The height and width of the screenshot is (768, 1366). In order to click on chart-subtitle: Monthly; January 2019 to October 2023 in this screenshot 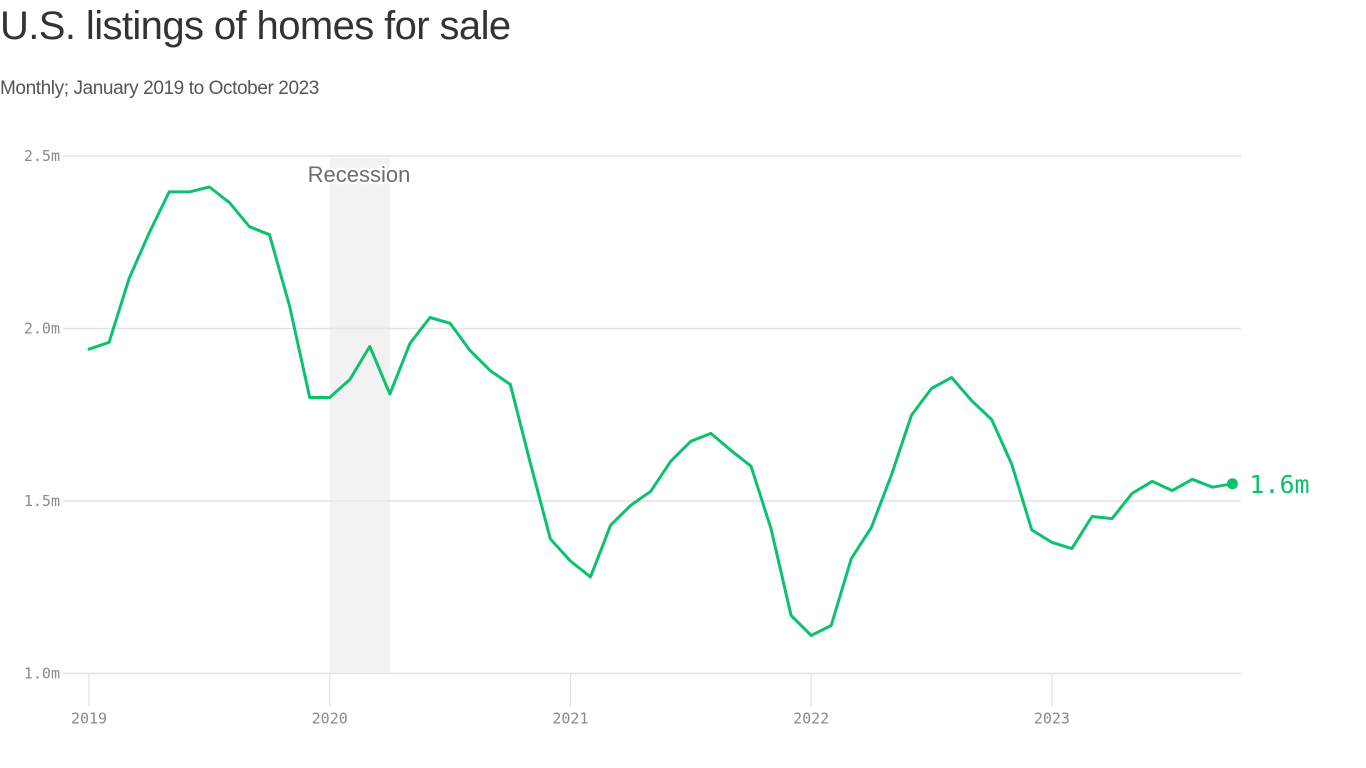, I will do `click(159, 88)`.